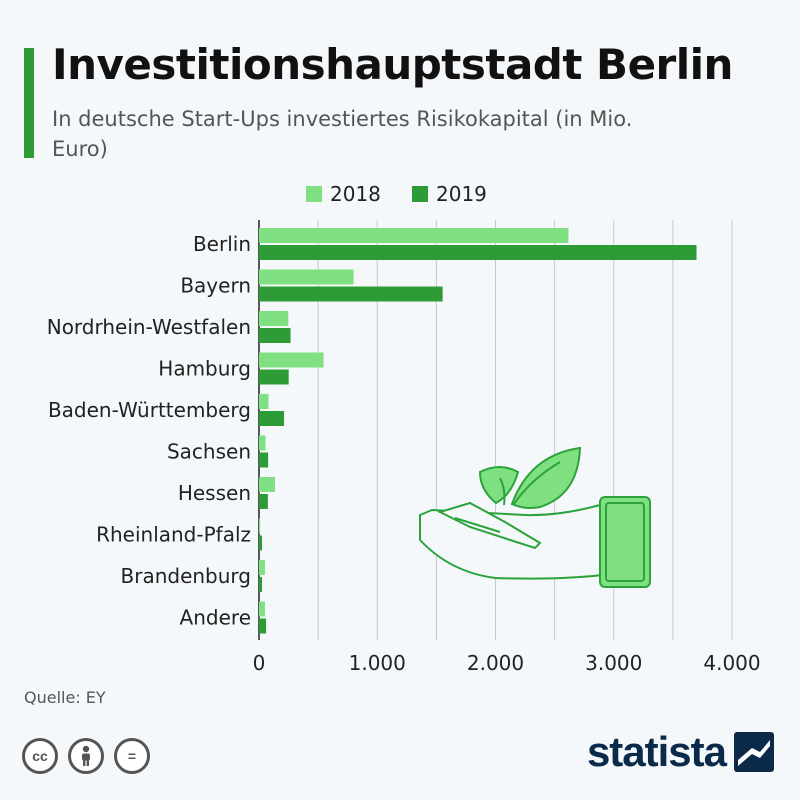 This screenshot has width=800, height=800. What do you see at coordinates (209, 452) in the screenshot?
I see `category-label: Sachsen` at bounding box center [209, 452].